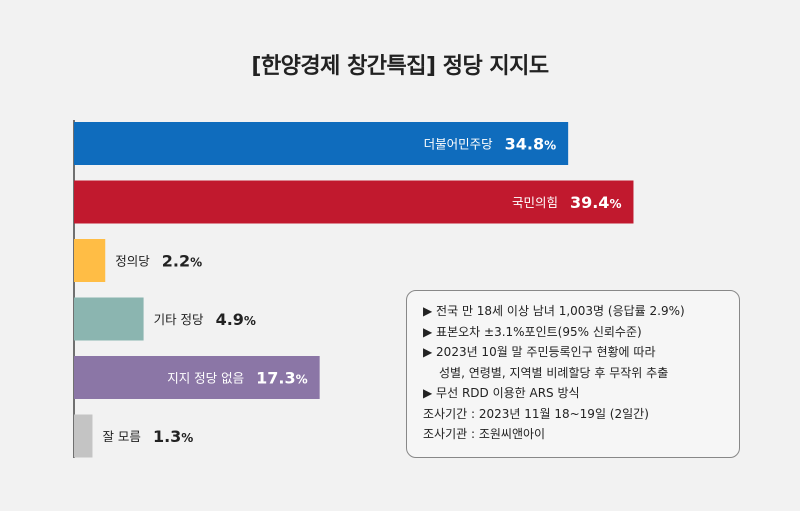 This screenshot has height=511, width=800. What do you see at coordinates (554, 311) in the screenshot?
I see `note-line: ▶ 전국 만 18세 이상 남녀 1,003명 (응답률 2.9%)` at bounding box center [554, 311].